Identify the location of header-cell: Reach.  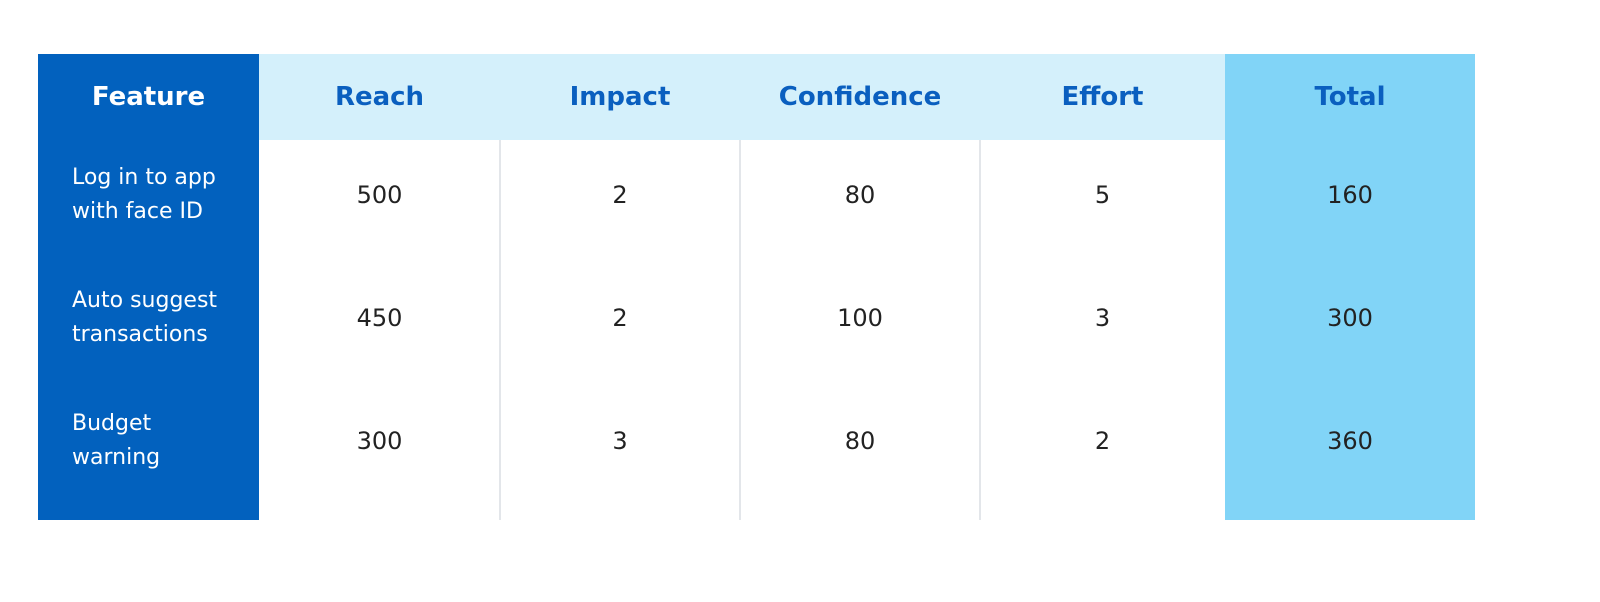
(379, 97).